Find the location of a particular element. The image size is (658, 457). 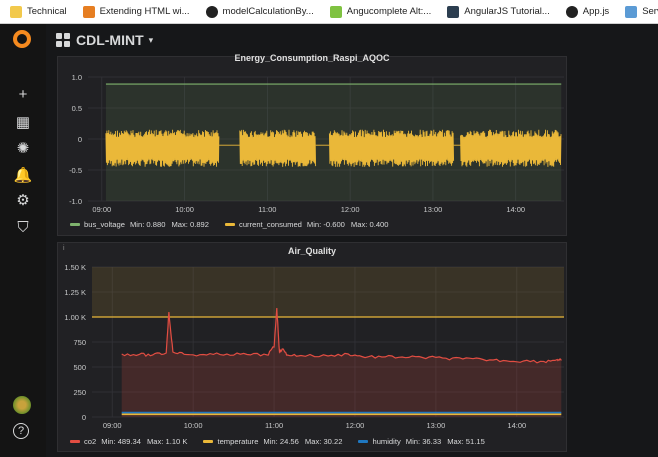

legend-max: Max: 51.15 is located at coordinates (466, 441).